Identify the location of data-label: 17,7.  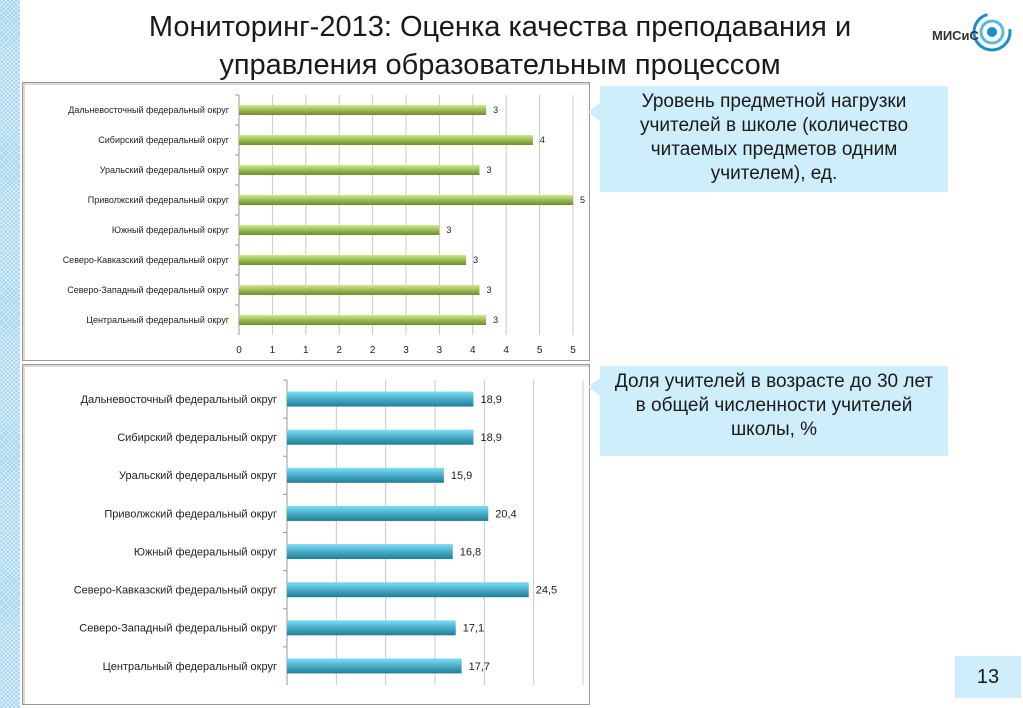
(479, 667).